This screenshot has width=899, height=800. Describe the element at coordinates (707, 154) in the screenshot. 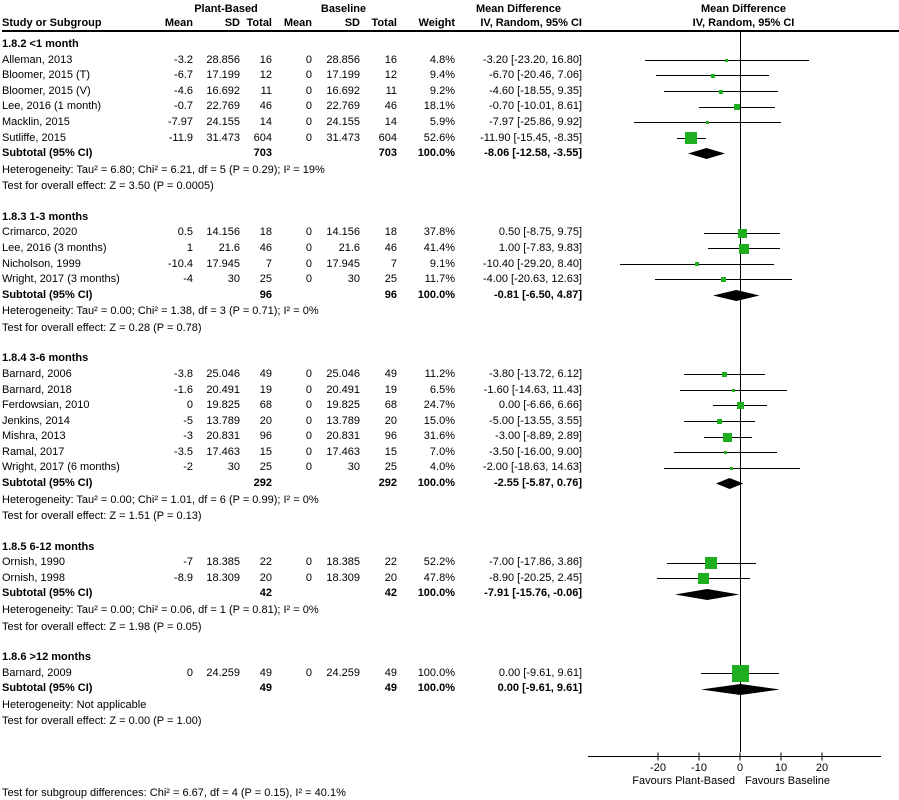

I see `subtotal-diamond` at that location.